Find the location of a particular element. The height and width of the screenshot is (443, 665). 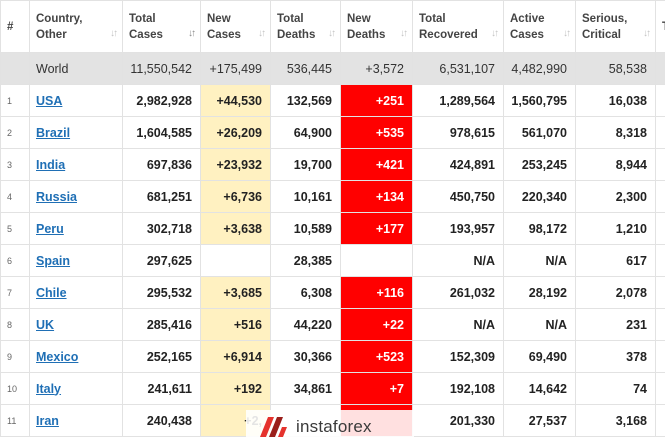

total-cases-cell: 240,438 is located at coordinates (161, 420).